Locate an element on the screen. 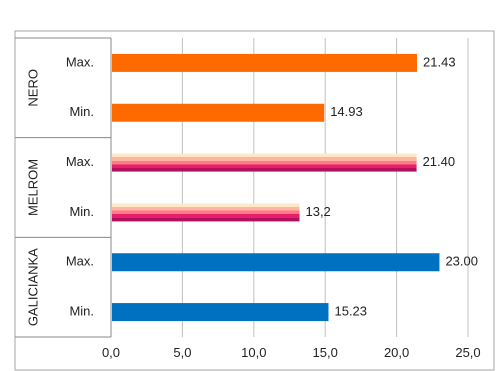 This screenshot has width=502, height=371. x-tick-label: 15,0 is located at coordinates (325, 352).